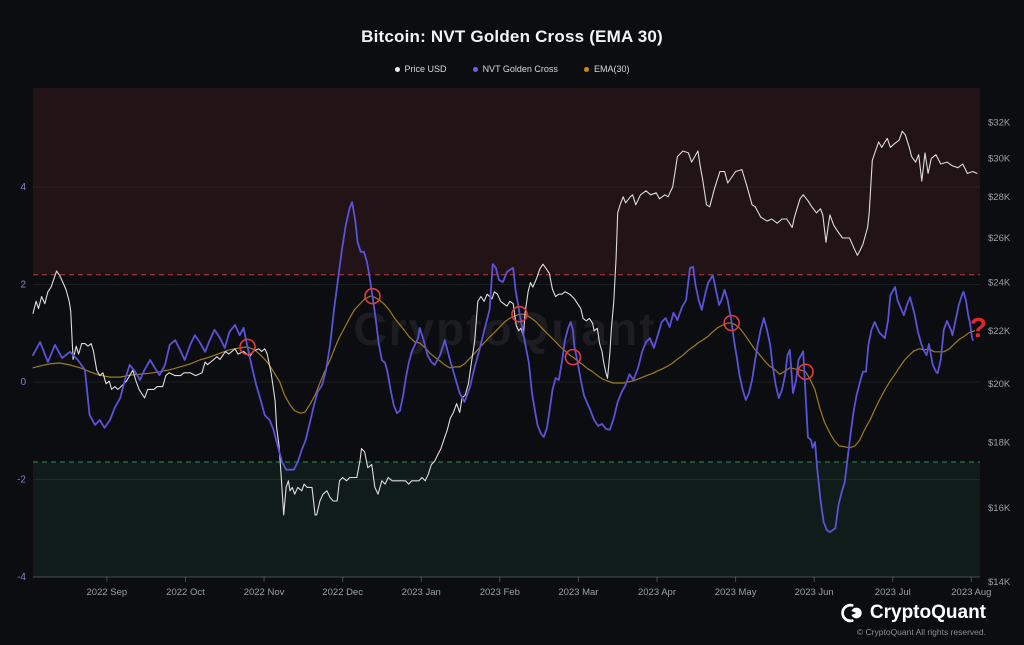 The image size is (1024, 645). What do you see at coordinates (971, 592) in the screenshot?
I see `x-axis-label: 2023 Aug` at bounding box center [971, 592].